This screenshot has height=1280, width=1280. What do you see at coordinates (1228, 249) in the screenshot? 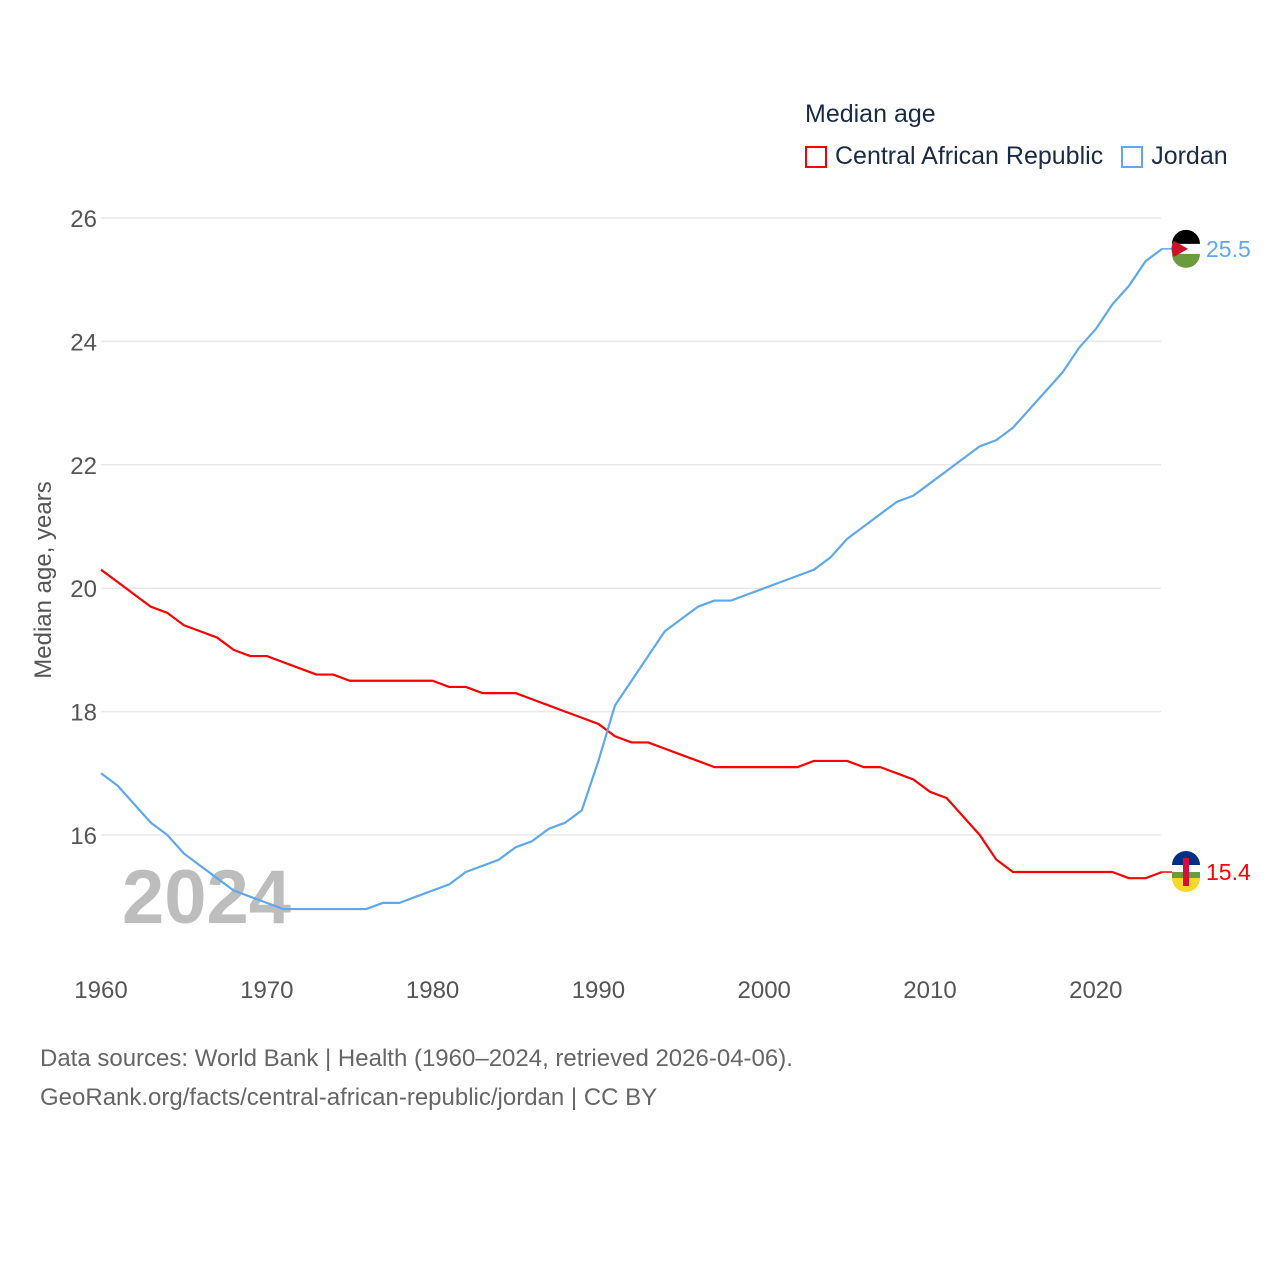
I see `end-value-label: 25.5` at bounding box center [1228, 249].